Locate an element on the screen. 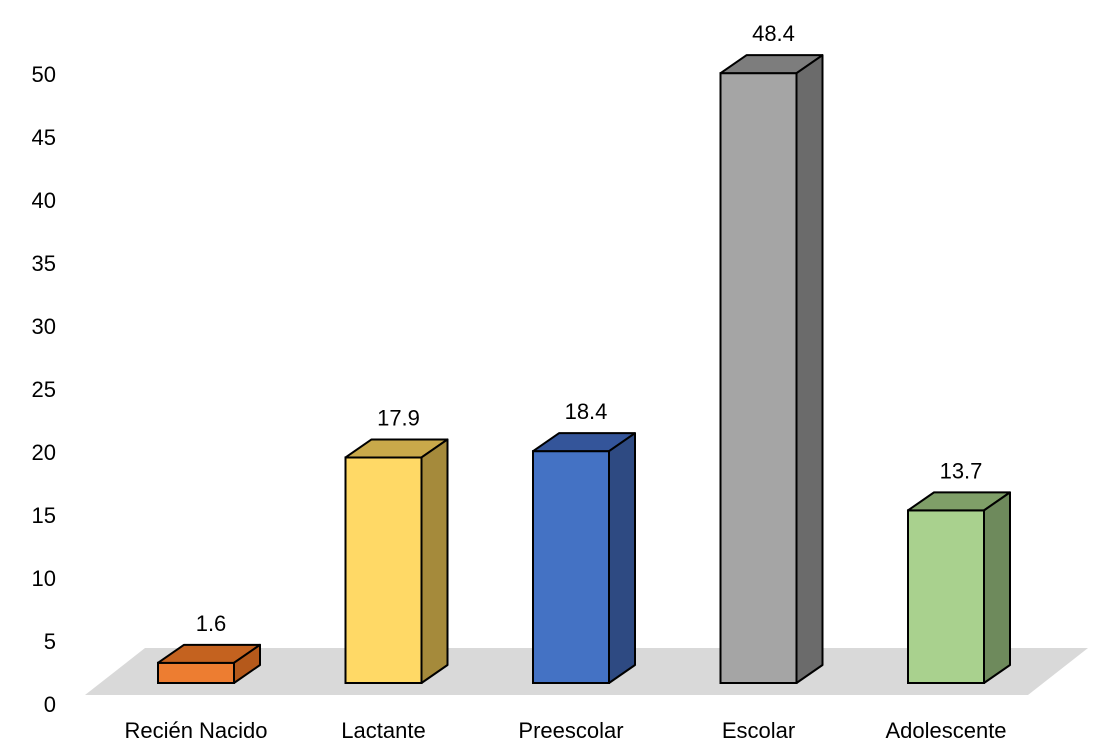 The width and height of the screenshot is (1094, 749). y-tick-label: 15 is located at coordinates (44, 515).